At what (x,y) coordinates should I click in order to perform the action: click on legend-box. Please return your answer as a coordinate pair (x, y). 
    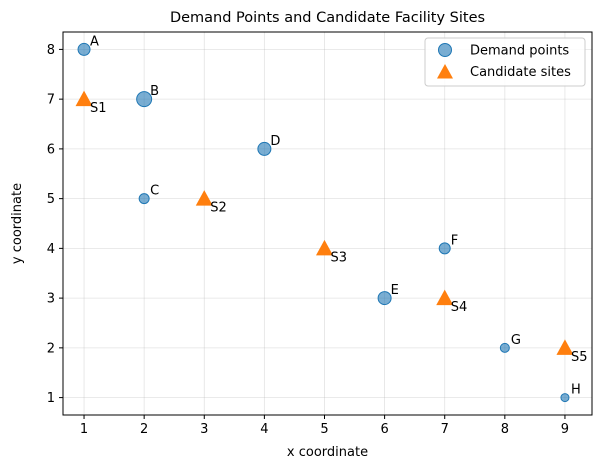
    Looking at the image, I should click on (505, 62).